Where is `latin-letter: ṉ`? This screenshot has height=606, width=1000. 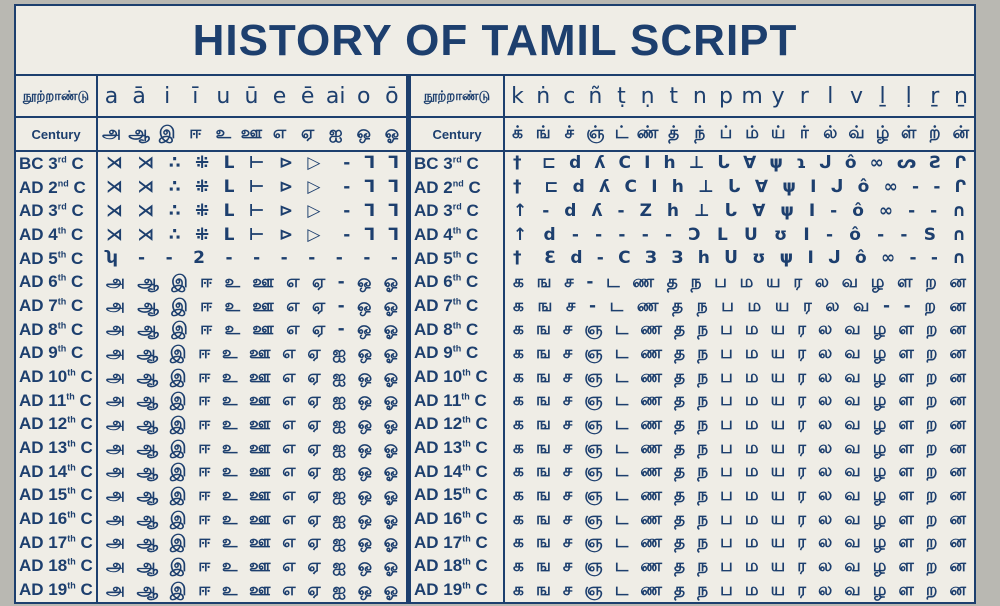 latin-letter: ṉ is located at coordinates (960, 97).